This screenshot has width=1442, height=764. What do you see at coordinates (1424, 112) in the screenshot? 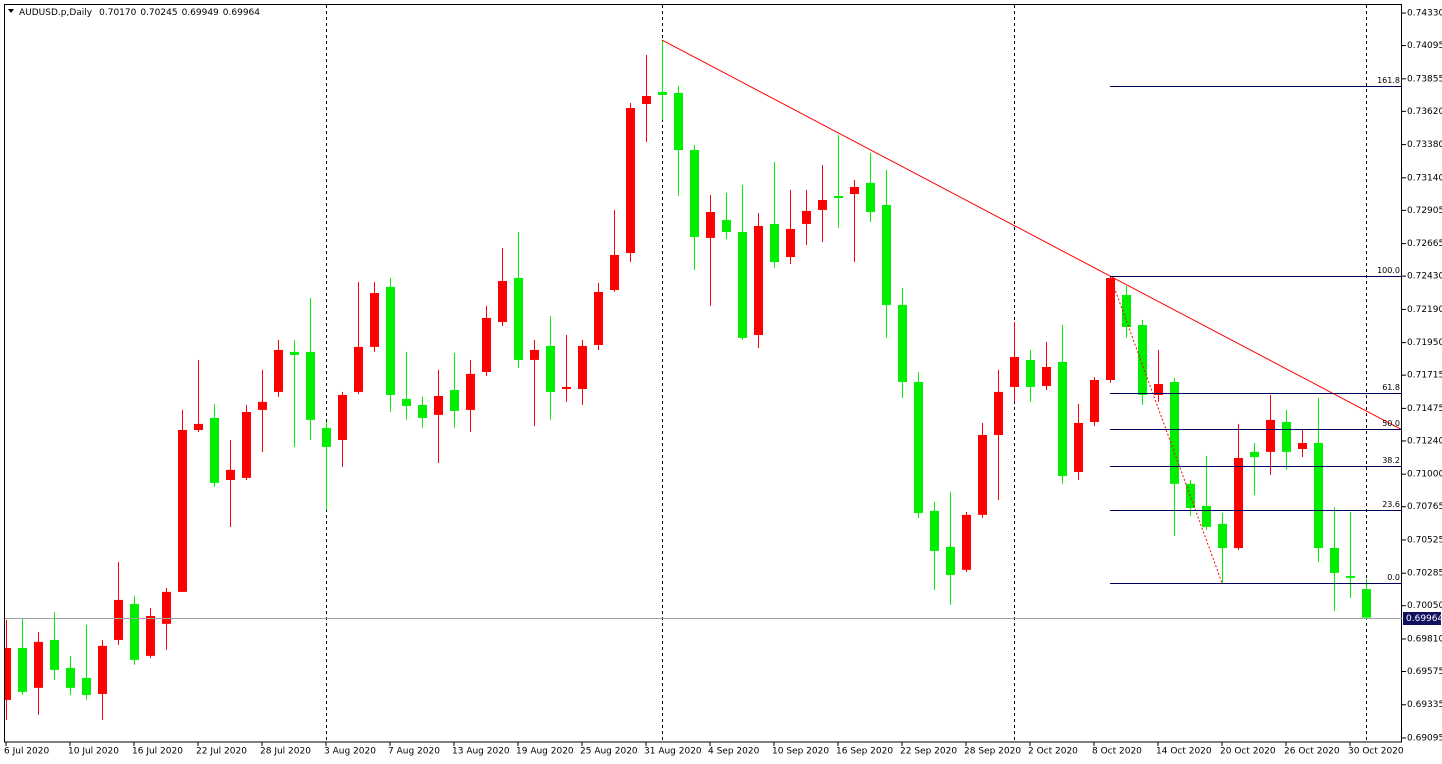
I see `y-tick-label: 0.73620` at bounding box center [1424, 112].